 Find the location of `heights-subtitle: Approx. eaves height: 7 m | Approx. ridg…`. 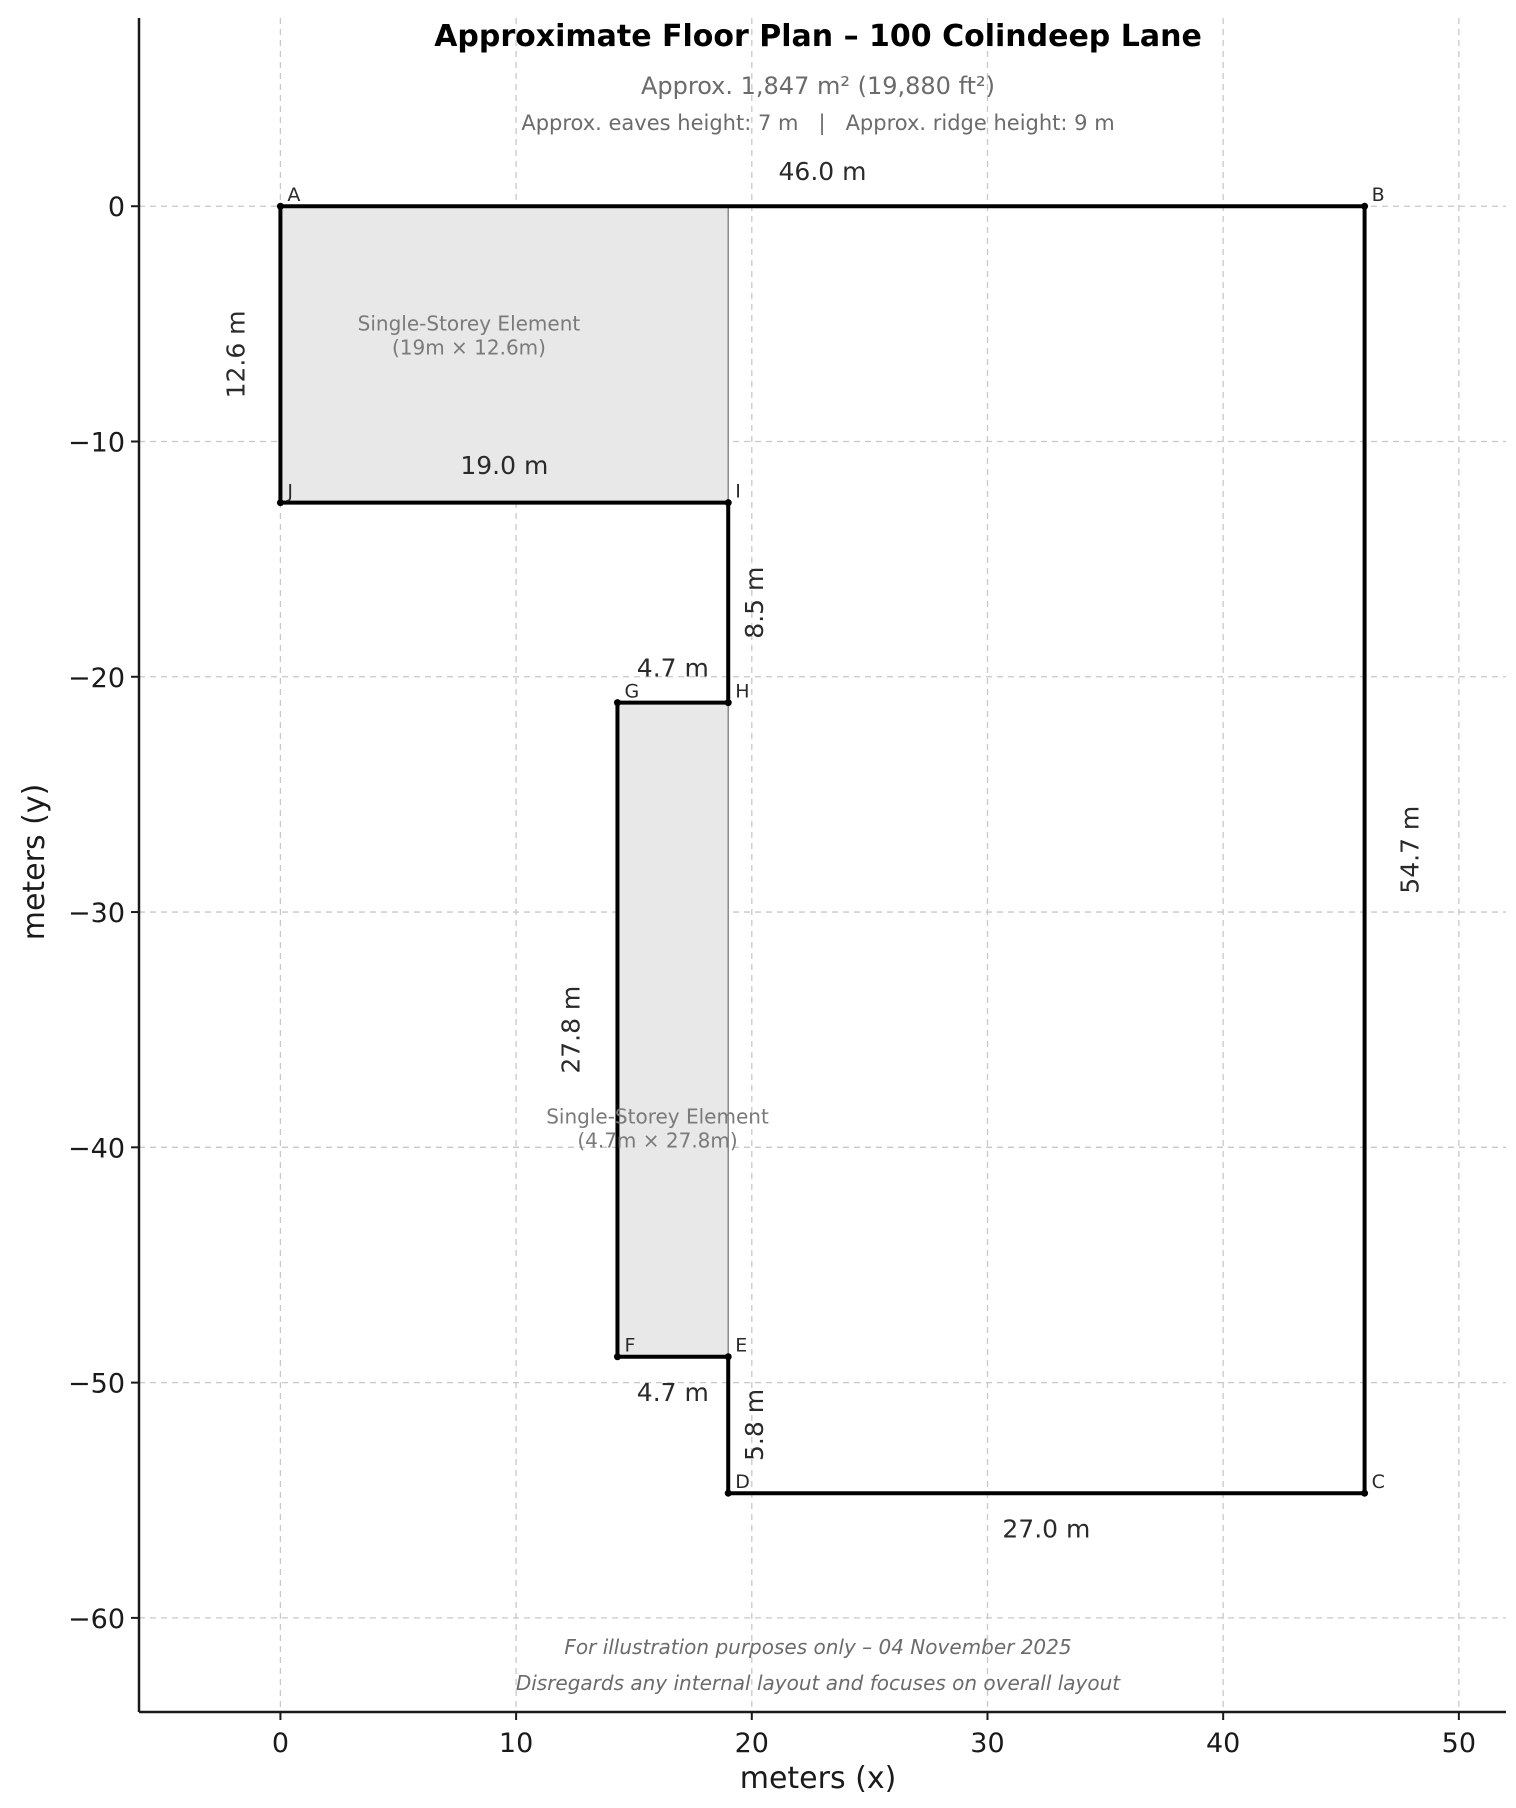

heights-subtitle: Approx. eaves height: 7 m | Approx. ridg… is located at coordinates (817, 123).